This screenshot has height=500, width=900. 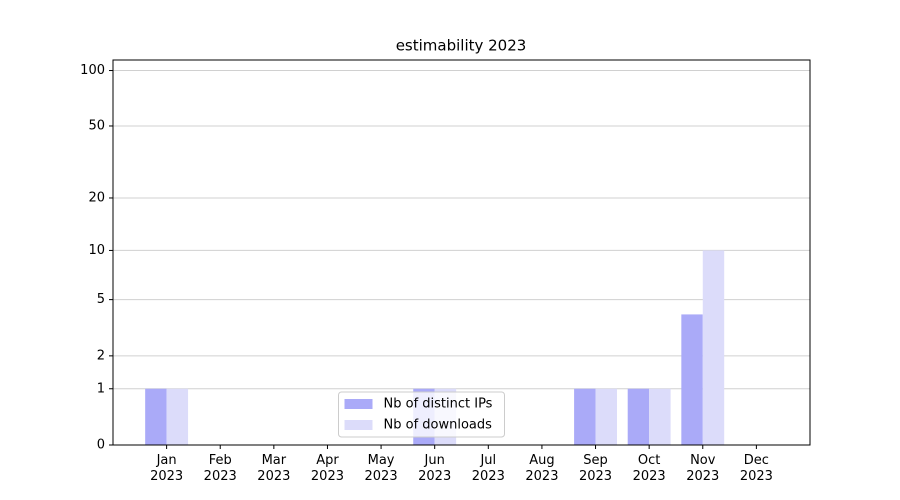 I want to click on x-tick-label: Oct 2023, so click(x=649, y=468).